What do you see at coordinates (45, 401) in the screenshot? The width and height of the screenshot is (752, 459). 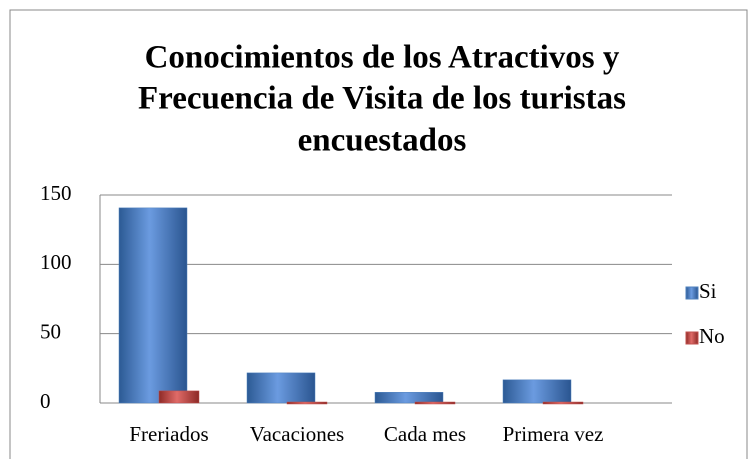 I see `y-tick-label: 0` at bounding box center [45, 401].